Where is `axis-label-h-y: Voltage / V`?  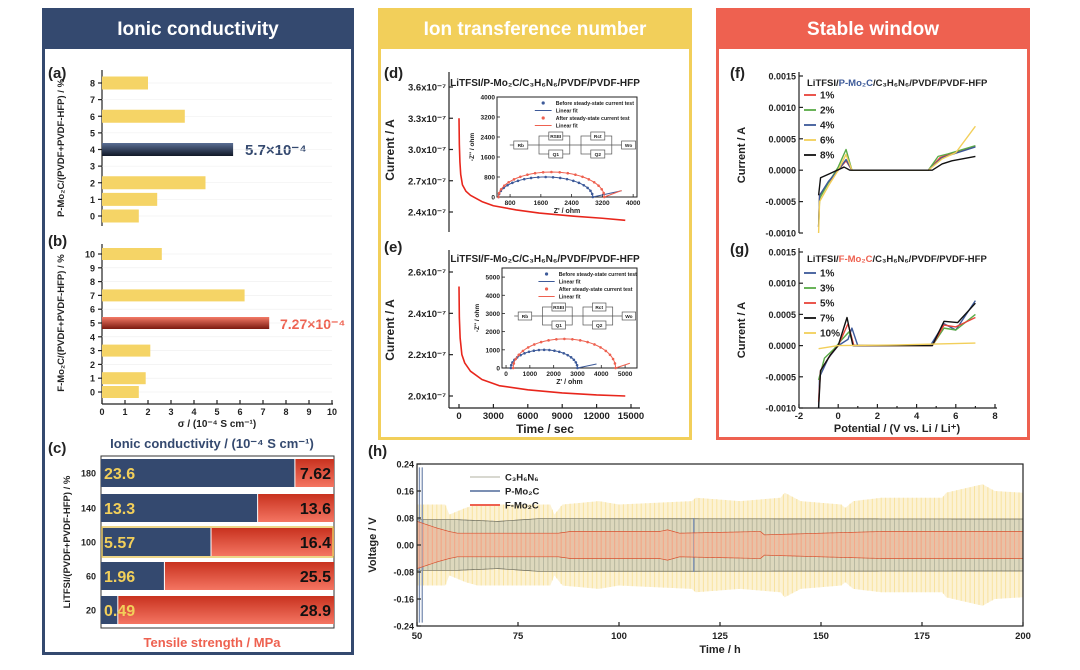
axis-label-h-y: Voltage / V is located at coordinates (373, 545).